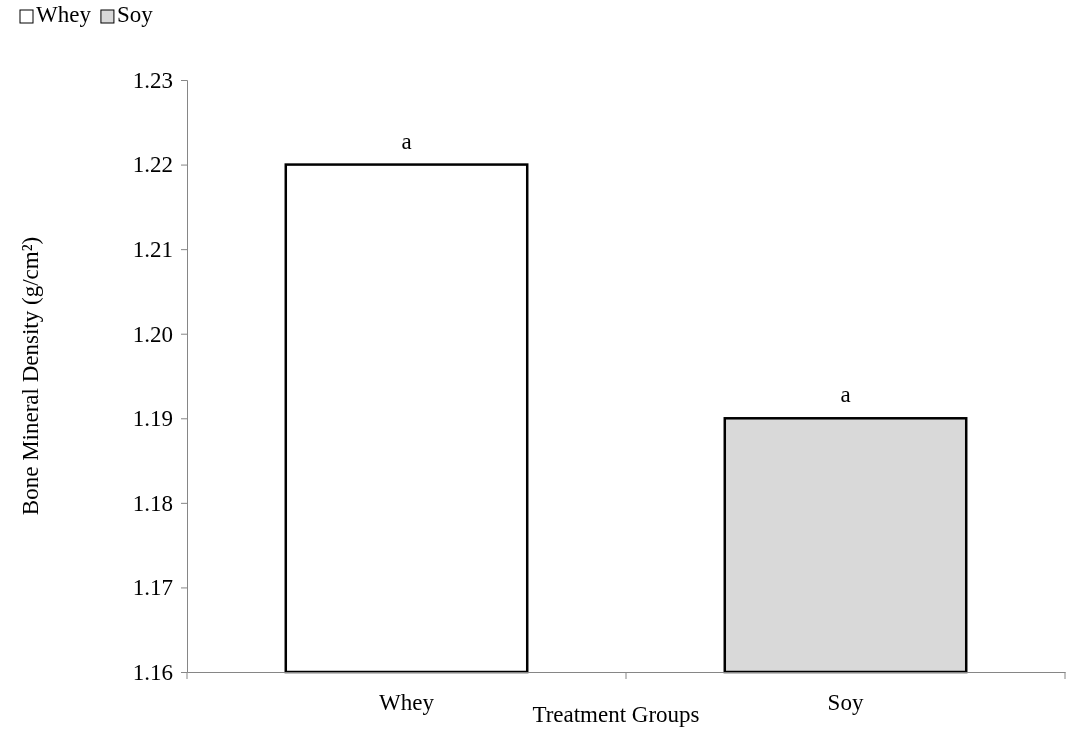 The image size is (1071, 733). What do you see at coordinates (152, 334) in the screenshot?
I see `y-tick-label: 1.20` at bounding box center [152, 334].